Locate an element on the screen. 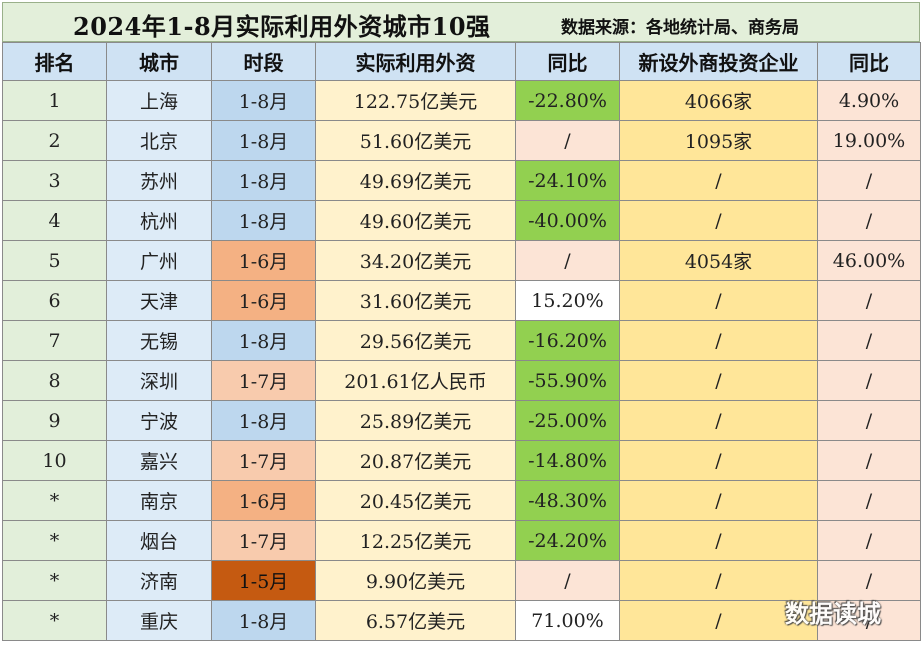  fdi-cell: 49.60亿美元 is located at coordinates (415, 220).